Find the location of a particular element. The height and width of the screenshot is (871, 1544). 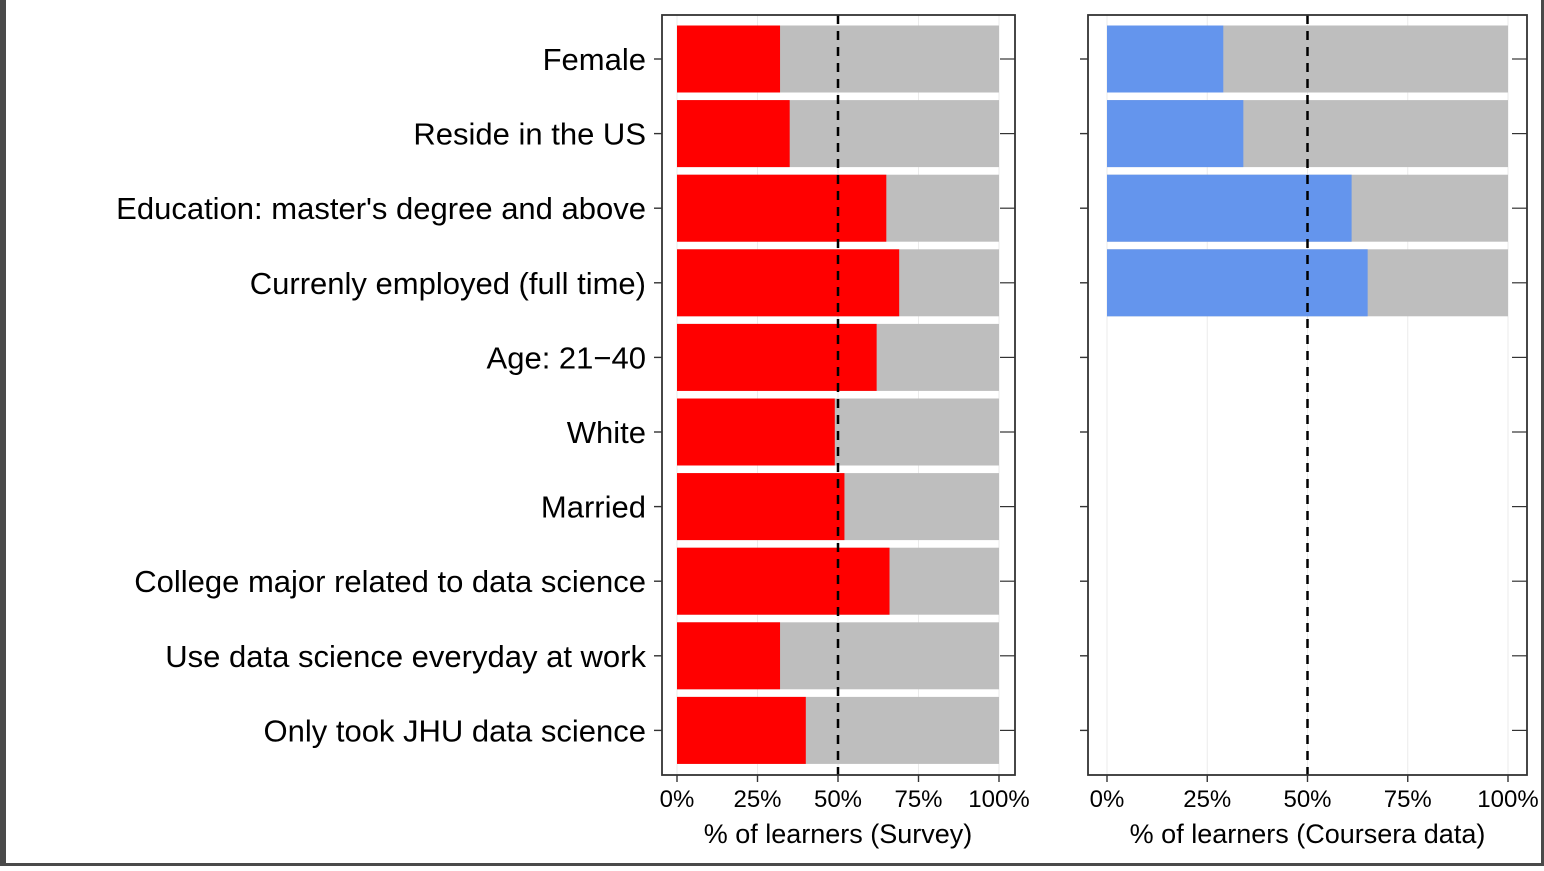

y-tick-label: Reside in the US is located at coordinates (529, 134).